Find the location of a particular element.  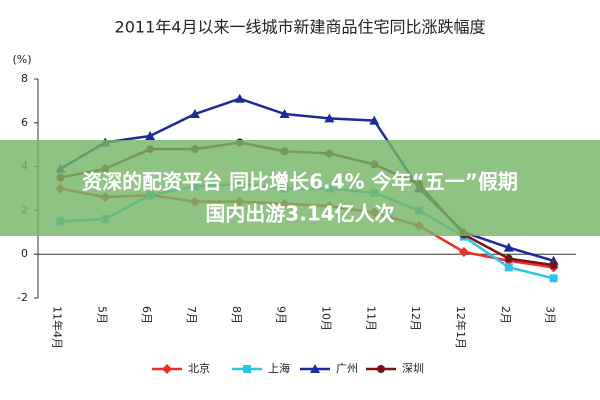

x-tick-label: 3月 is located at coordinates (550, 315).